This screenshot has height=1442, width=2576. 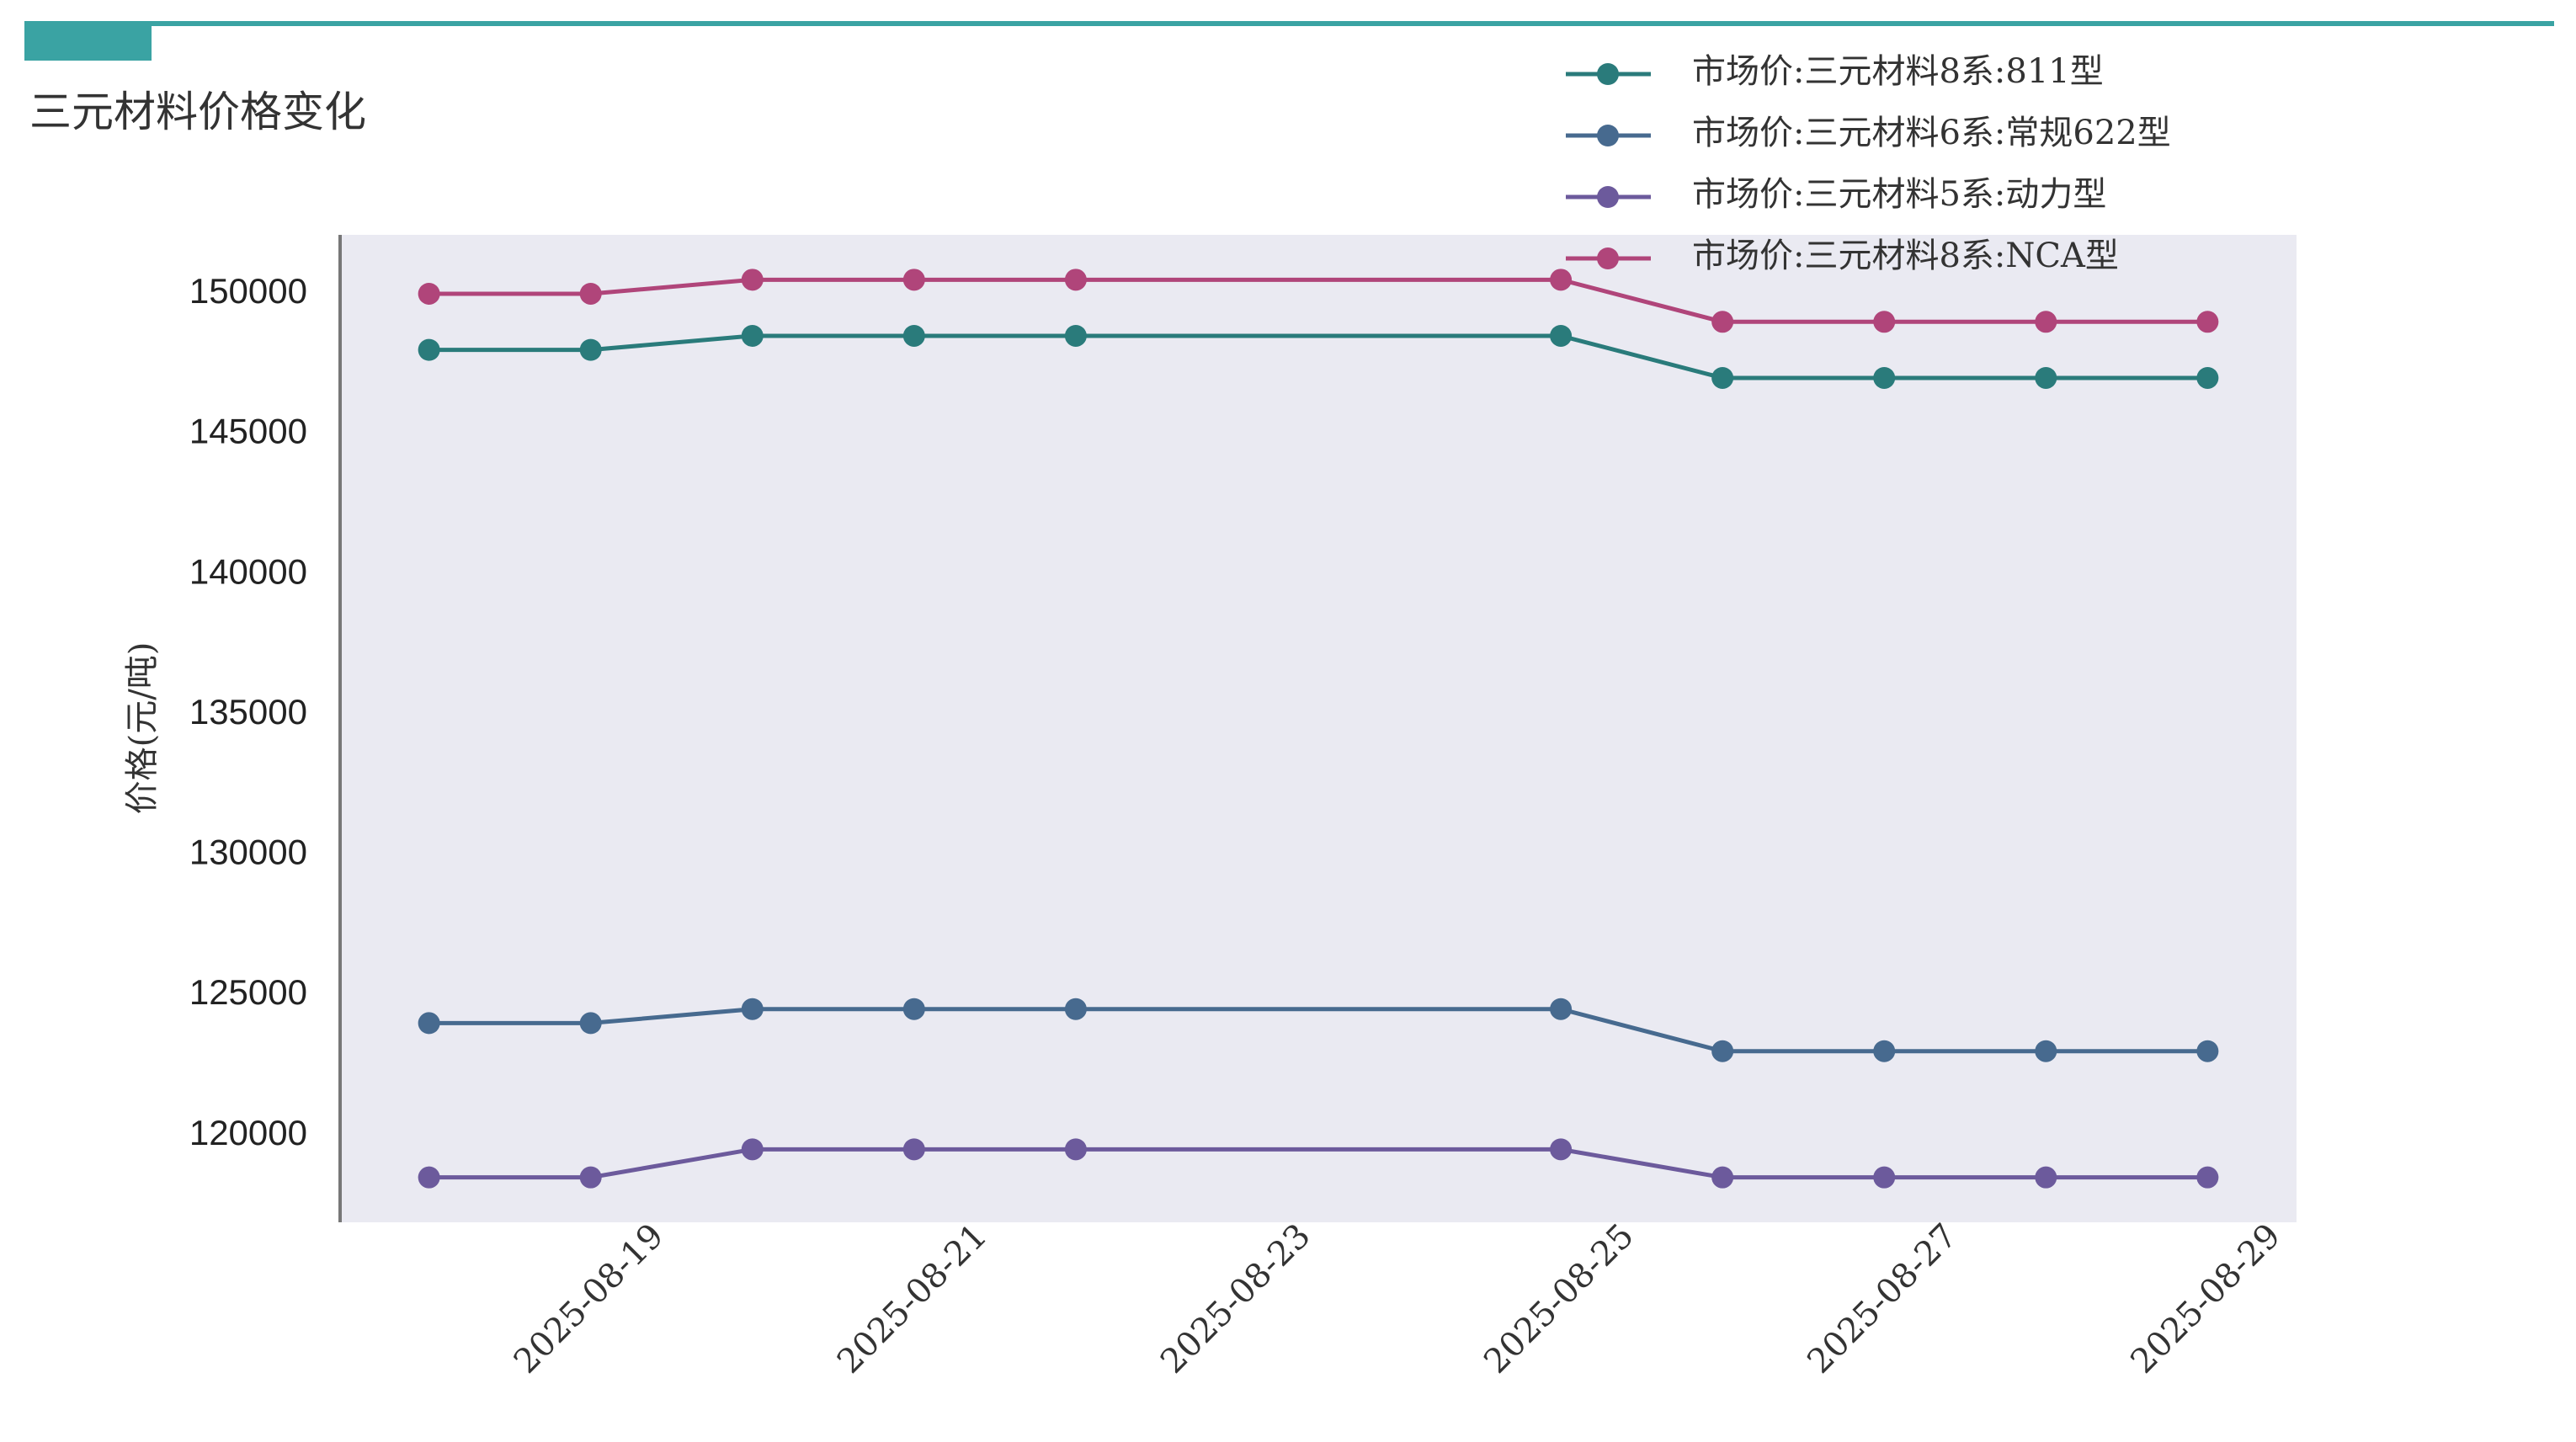 I want to click on y-tick-label: 145000, so click(x=248, y=431).